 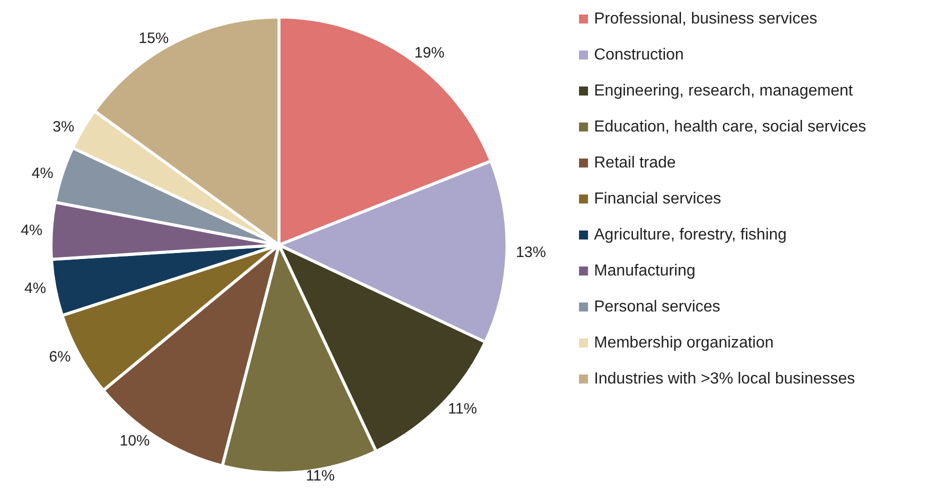 What do you see at coordinates (135, 441) in the screenshot?
I see `data-label: 10%` at bounding box center [135, 441].